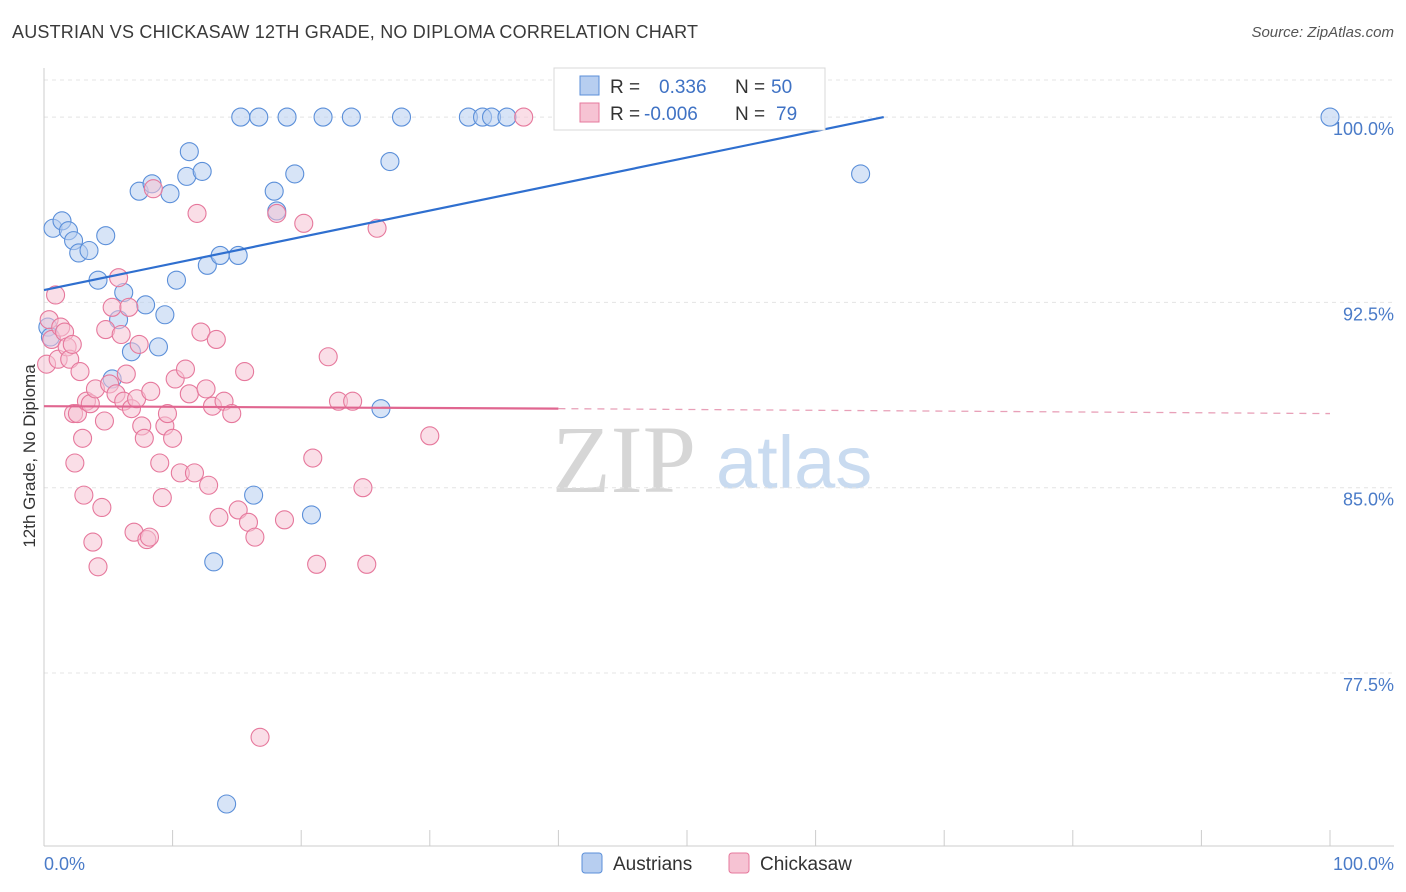 Image resolution: width=1406 pixels, height=892 pixels. Describe the element at coordinates (589, 85) in the screenshot. I see `legend-swatch-austrians` at that location.